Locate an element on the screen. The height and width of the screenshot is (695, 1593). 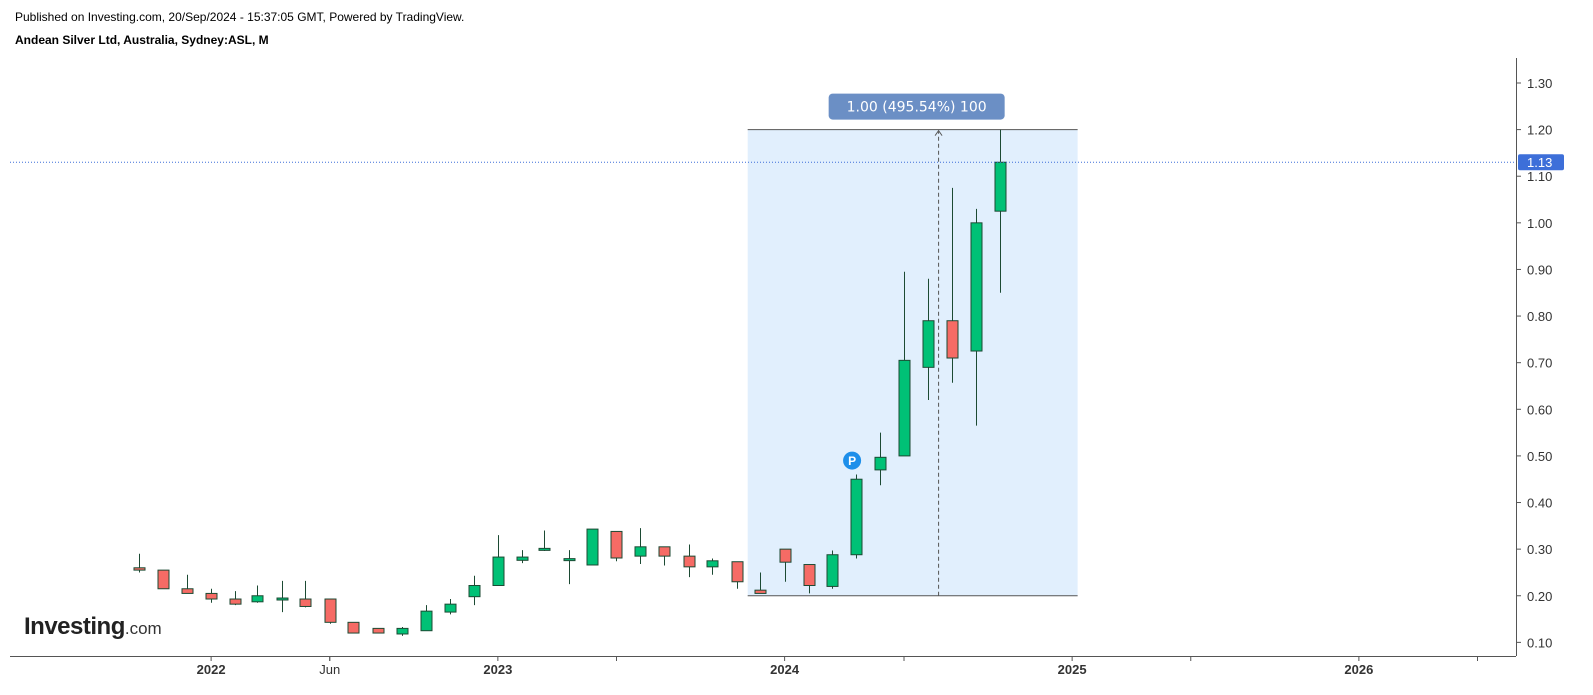
y-tick-label: 0.50 is located at coordinates (1539, 456).